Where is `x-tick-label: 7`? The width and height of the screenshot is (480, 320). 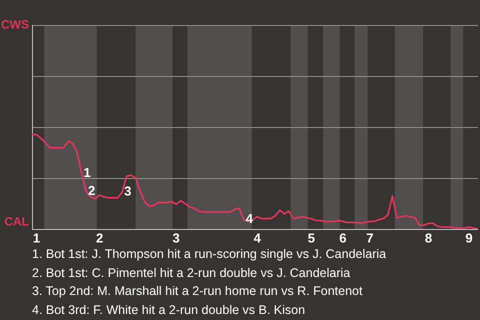
x-tick-label: 7 is located at coordinates (370, 238).